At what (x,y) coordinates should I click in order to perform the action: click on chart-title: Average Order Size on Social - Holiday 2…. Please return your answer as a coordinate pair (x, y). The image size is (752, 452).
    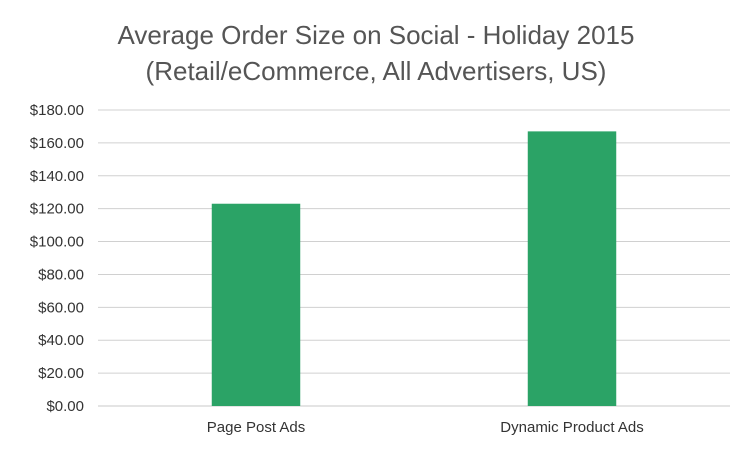
    Looking at the image, I should click on (376, 35).